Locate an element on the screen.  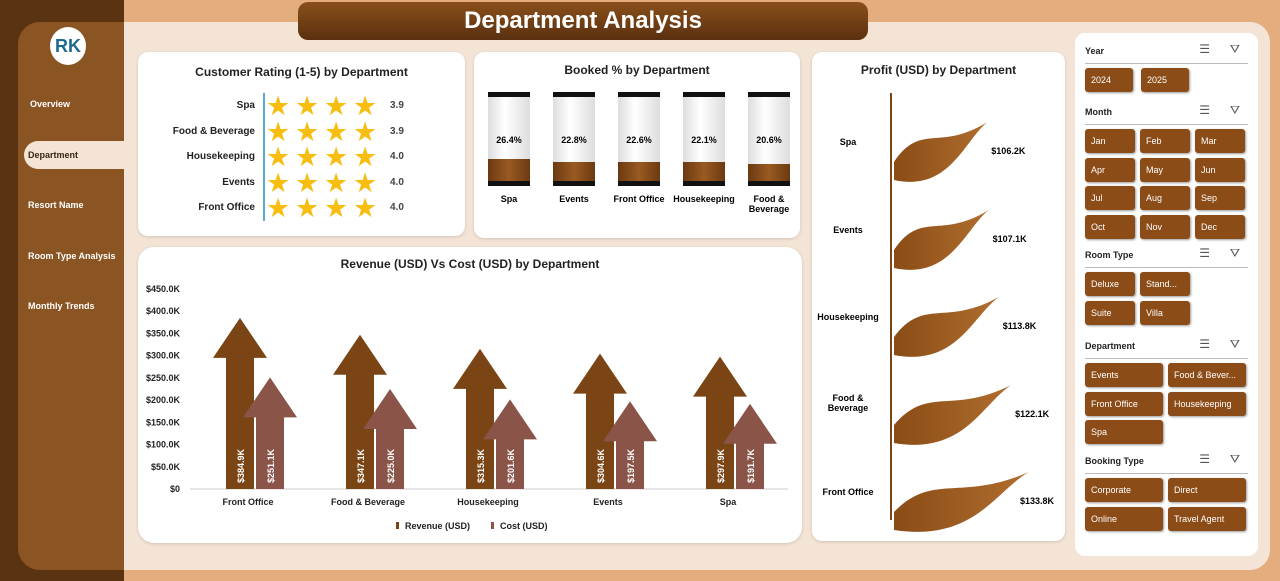
slicer-button: Sep is located at coordinates (1220, 198).